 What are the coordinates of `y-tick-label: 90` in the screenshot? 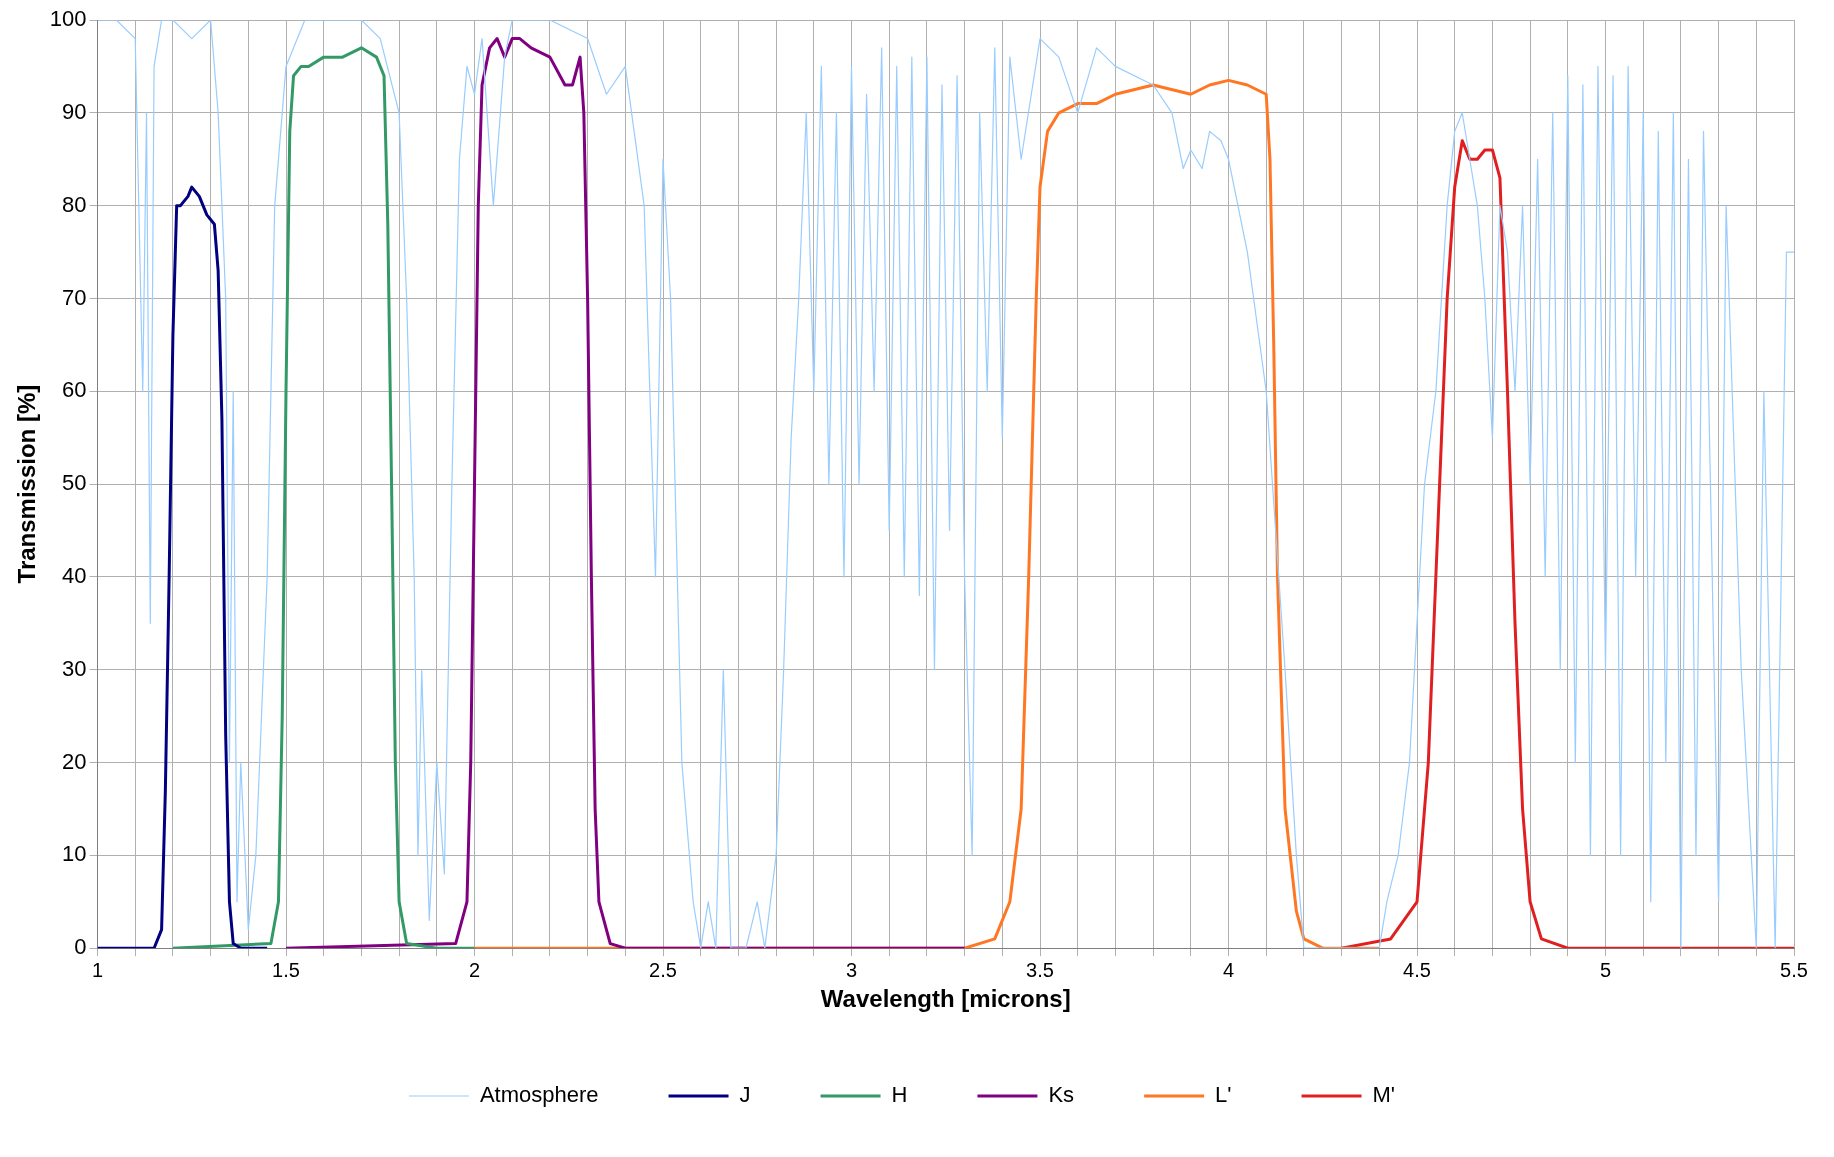 It's located at (74, 111).